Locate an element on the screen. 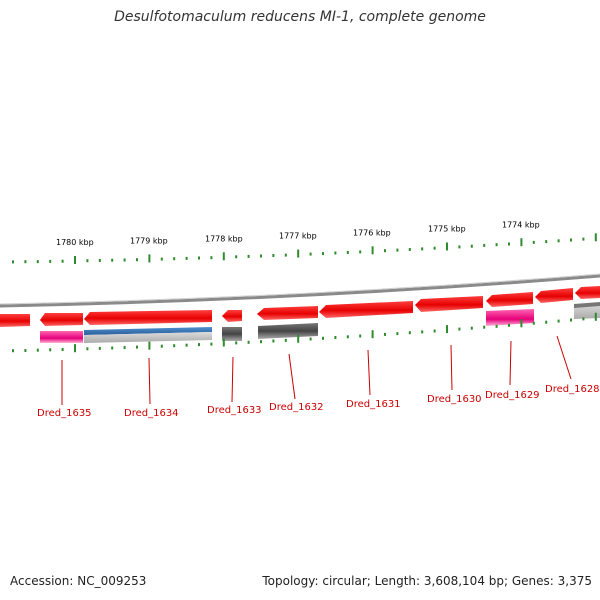 The height and width of the screenshot is (600, 600). gene-label-dred-1632: Dred_1632 is located at coordinates (296, 407).